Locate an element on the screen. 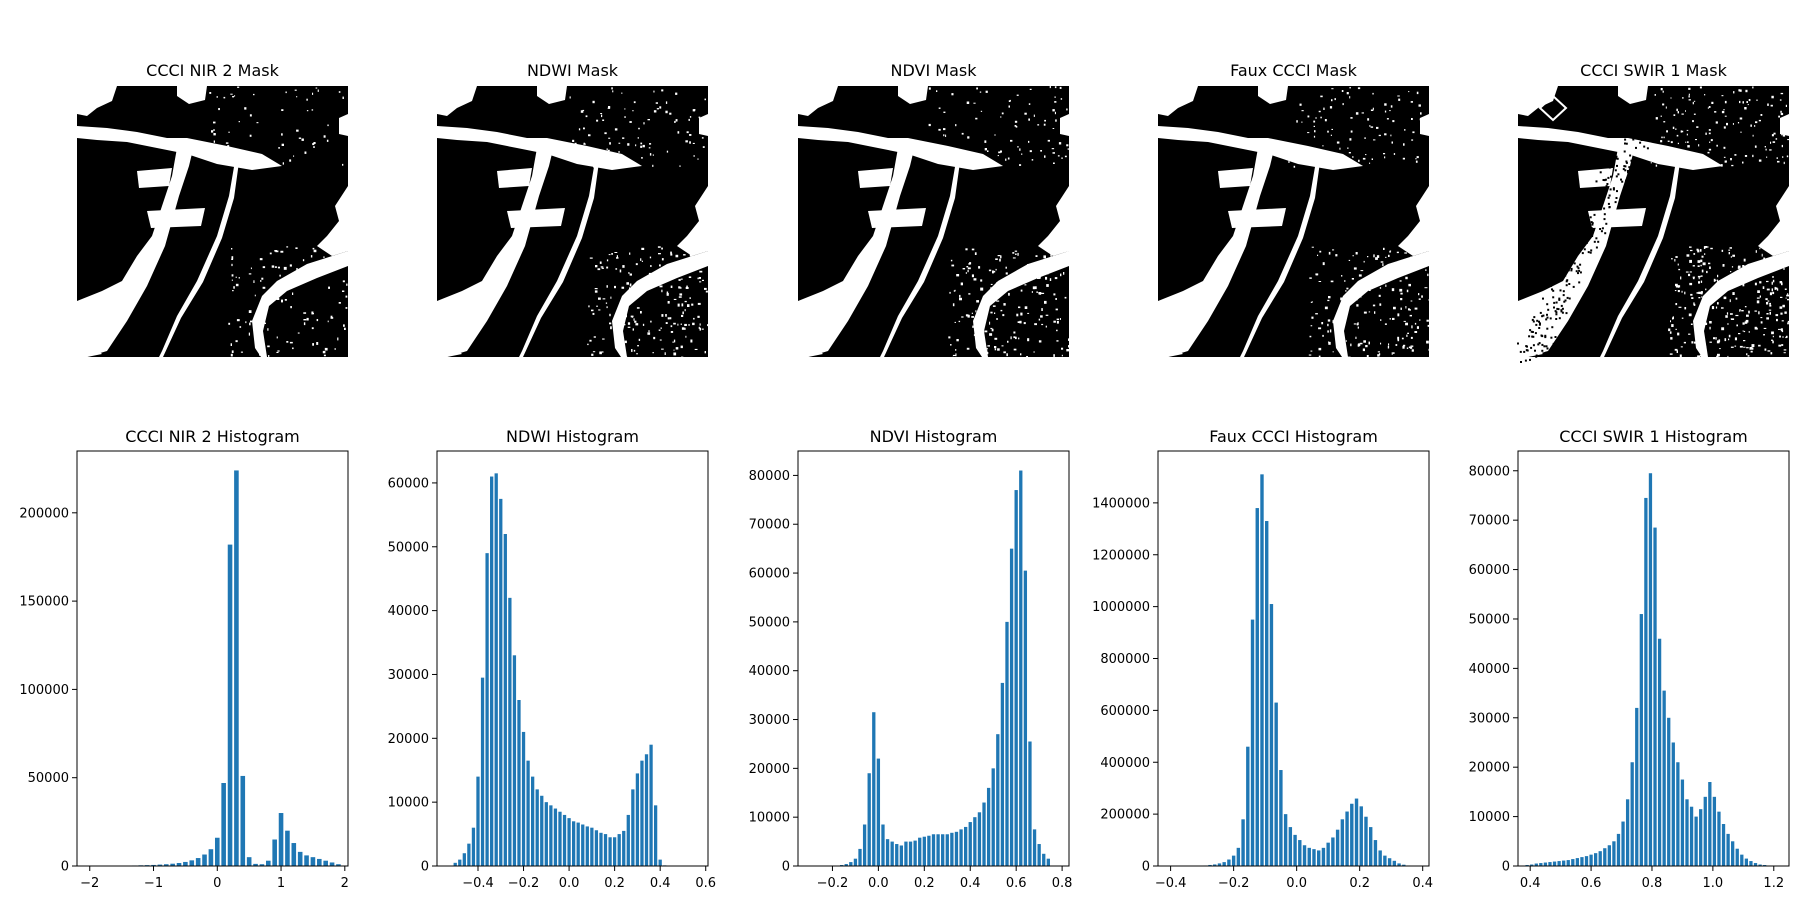  mask-title: NDVI Mask is located at coordinates (934, 70).